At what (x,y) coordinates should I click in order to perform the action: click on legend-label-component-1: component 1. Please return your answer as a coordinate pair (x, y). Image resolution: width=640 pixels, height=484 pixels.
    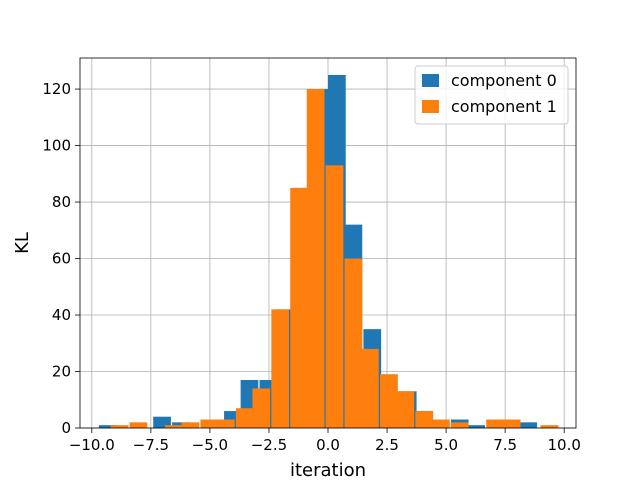
    Looking at the image, I should click on (504, 106).